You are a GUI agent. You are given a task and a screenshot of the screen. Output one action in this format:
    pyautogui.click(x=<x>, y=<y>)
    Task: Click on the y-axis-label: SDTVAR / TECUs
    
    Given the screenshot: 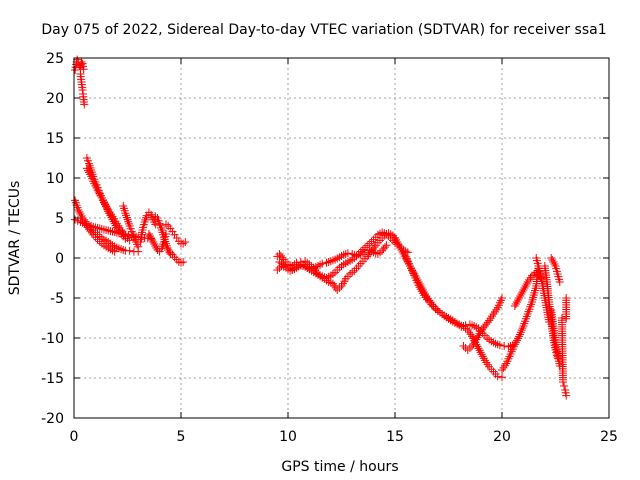 What is the action you would take?
    pyautogui.click(x=15, y=238)
    